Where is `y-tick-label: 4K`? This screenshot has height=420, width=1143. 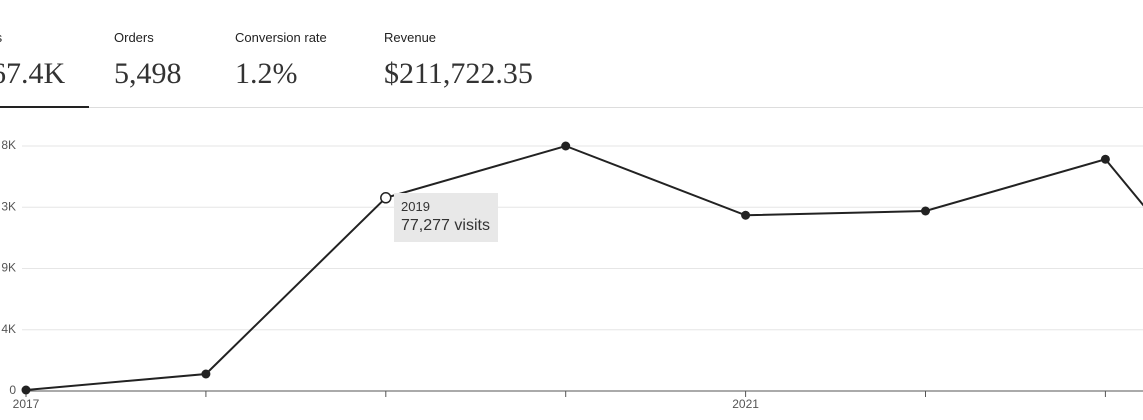
y-tick-label: 4K is located at coordinates (8, 329).